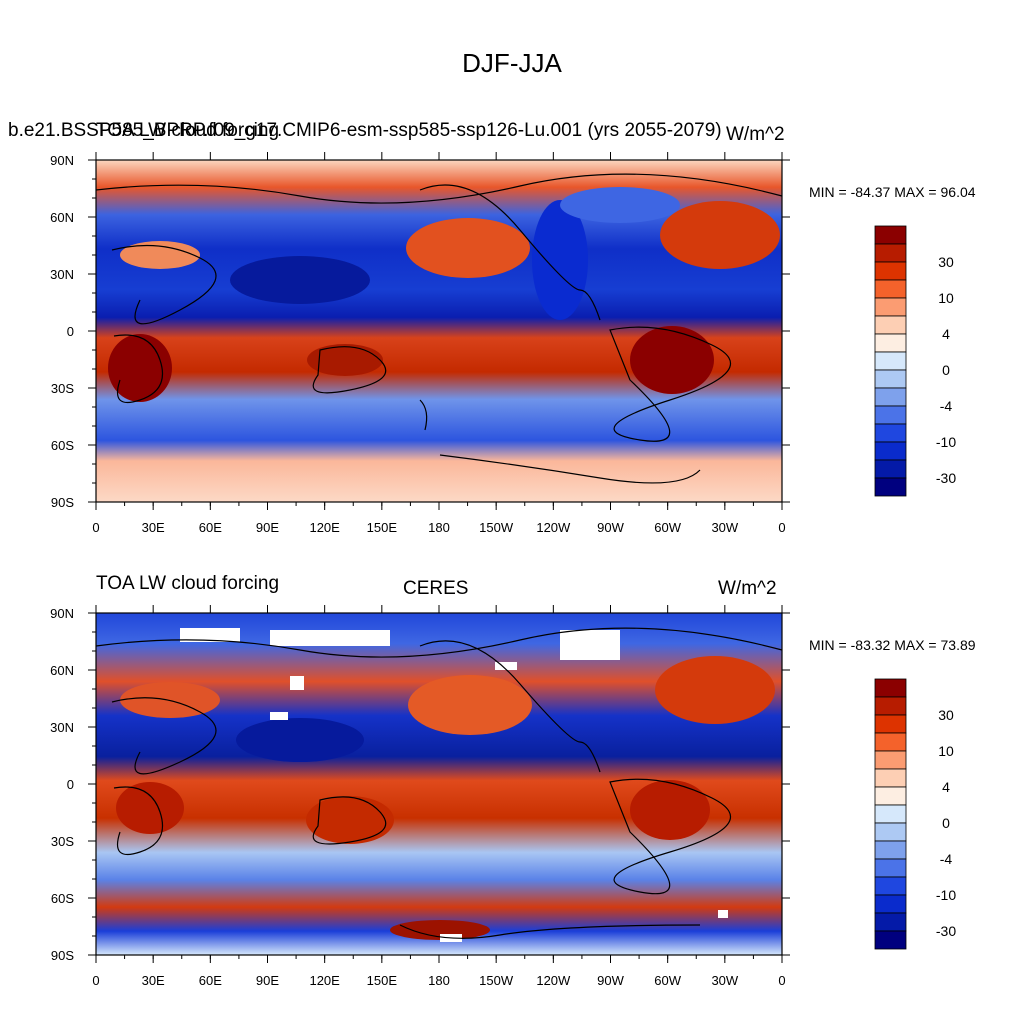 The width and height of the screenshot is (1024, 1024). What do you see at coordinates (747, 588) in the screenshot?
I see `panel2-units: W/m^2` at bounding box center [747, 588].